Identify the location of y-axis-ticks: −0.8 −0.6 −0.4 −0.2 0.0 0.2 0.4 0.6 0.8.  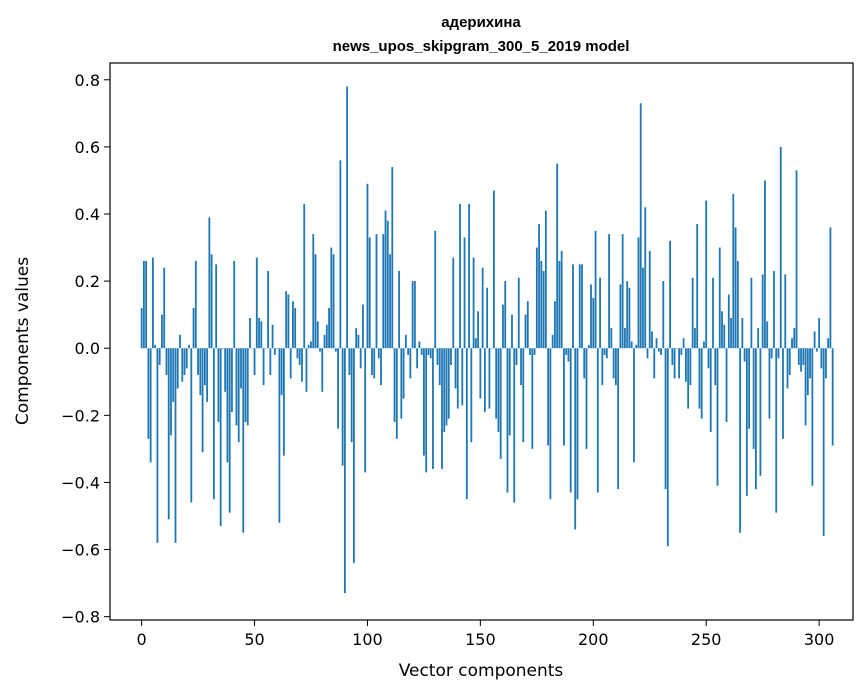
(85, 349).